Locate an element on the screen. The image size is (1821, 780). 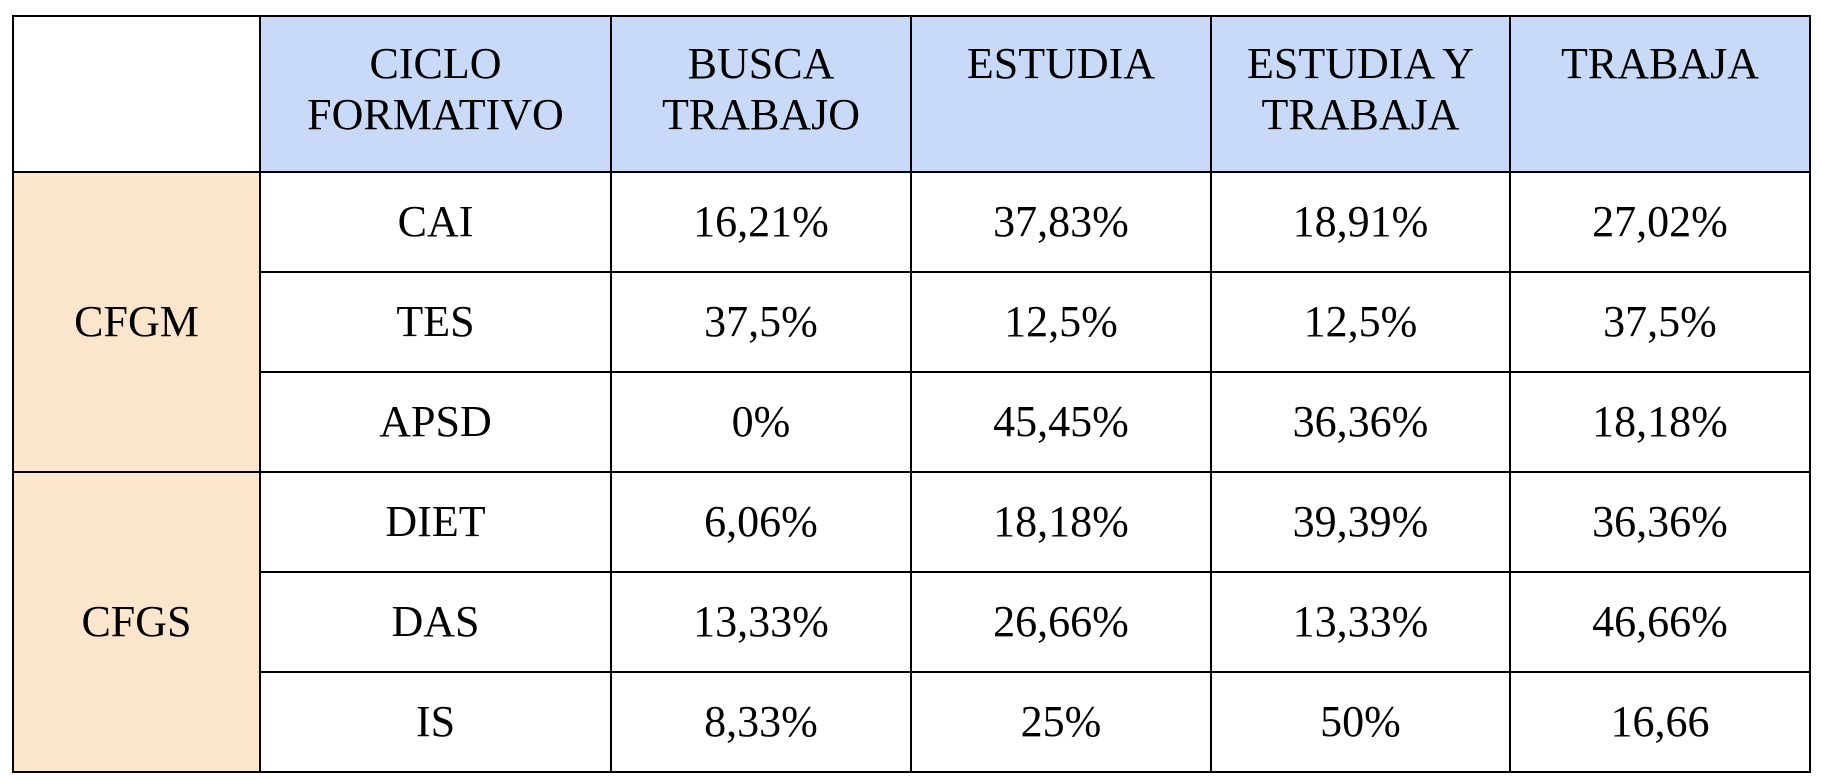
value-cell: 27,02% is located at coordinates (1660, 222).